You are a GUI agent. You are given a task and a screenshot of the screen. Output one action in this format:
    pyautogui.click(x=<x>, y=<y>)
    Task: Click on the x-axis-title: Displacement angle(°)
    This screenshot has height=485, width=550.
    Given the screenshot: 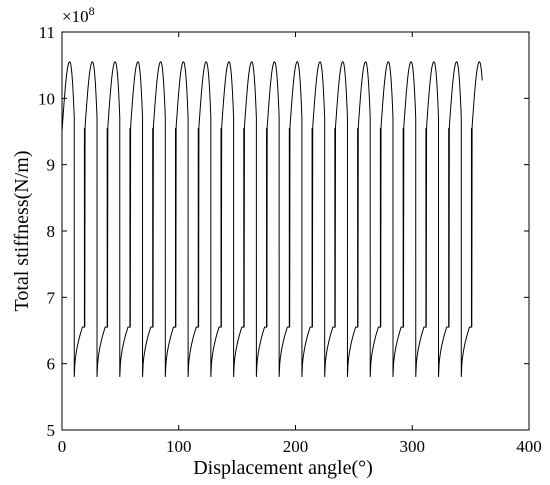 What is the action you would take?
    pyautogui.click(x=283, y=468)
    